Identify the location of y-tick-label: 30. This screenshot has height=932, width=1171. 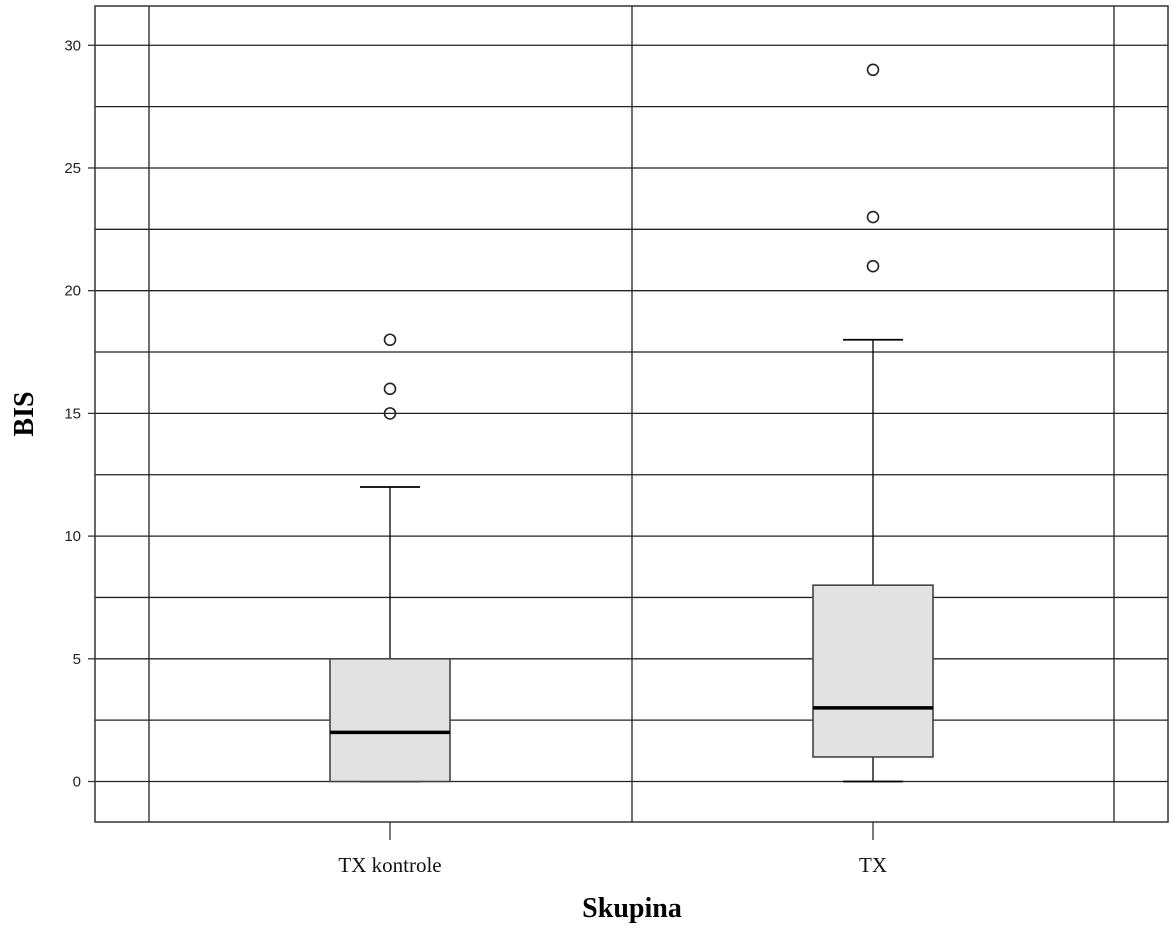
(72, 45).